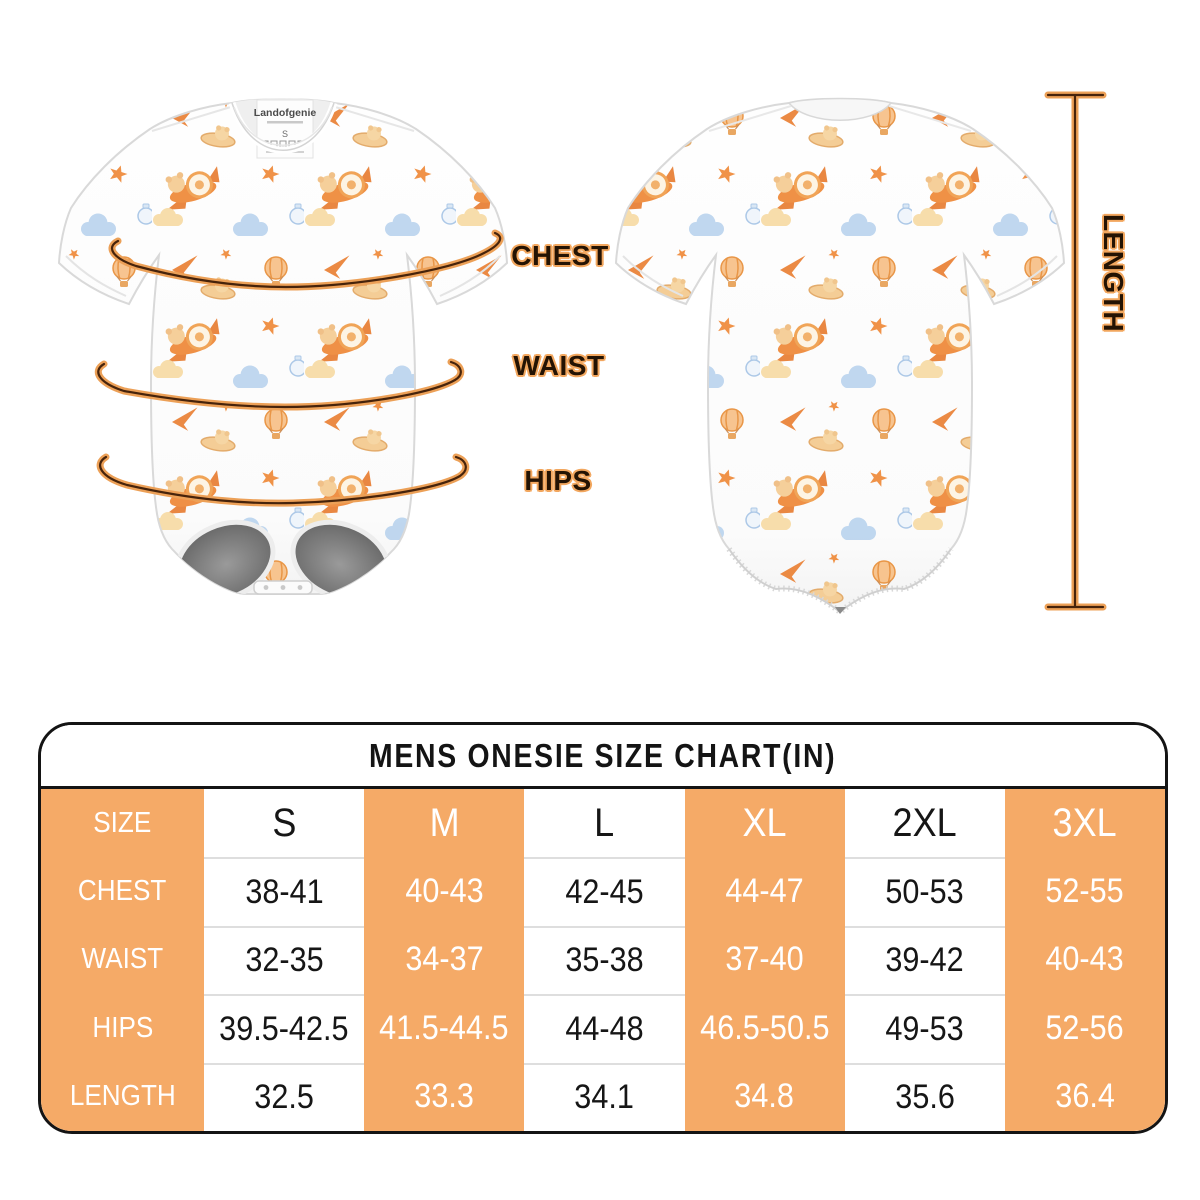 This screenshot has width=1200, height=1200. Describe the element at coordinates (604, 960) in the screenshot. I see `waist-l: 35-38` at that location.